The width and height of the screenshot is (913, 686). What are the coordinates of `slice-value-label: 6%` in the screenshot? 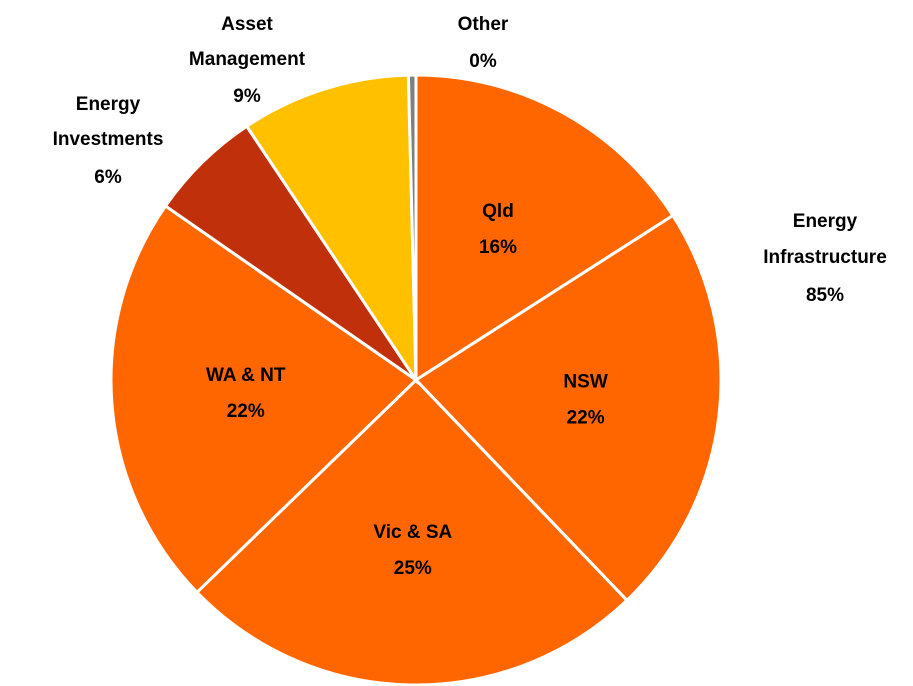 It's located at (108, 177).